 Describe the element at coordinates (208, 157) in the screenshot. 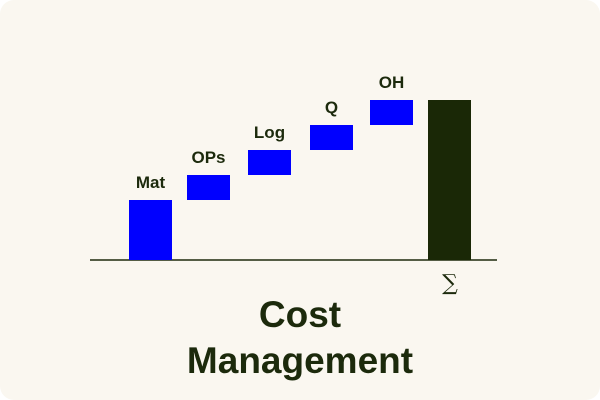

I see `bar-label: OPs` at that location.